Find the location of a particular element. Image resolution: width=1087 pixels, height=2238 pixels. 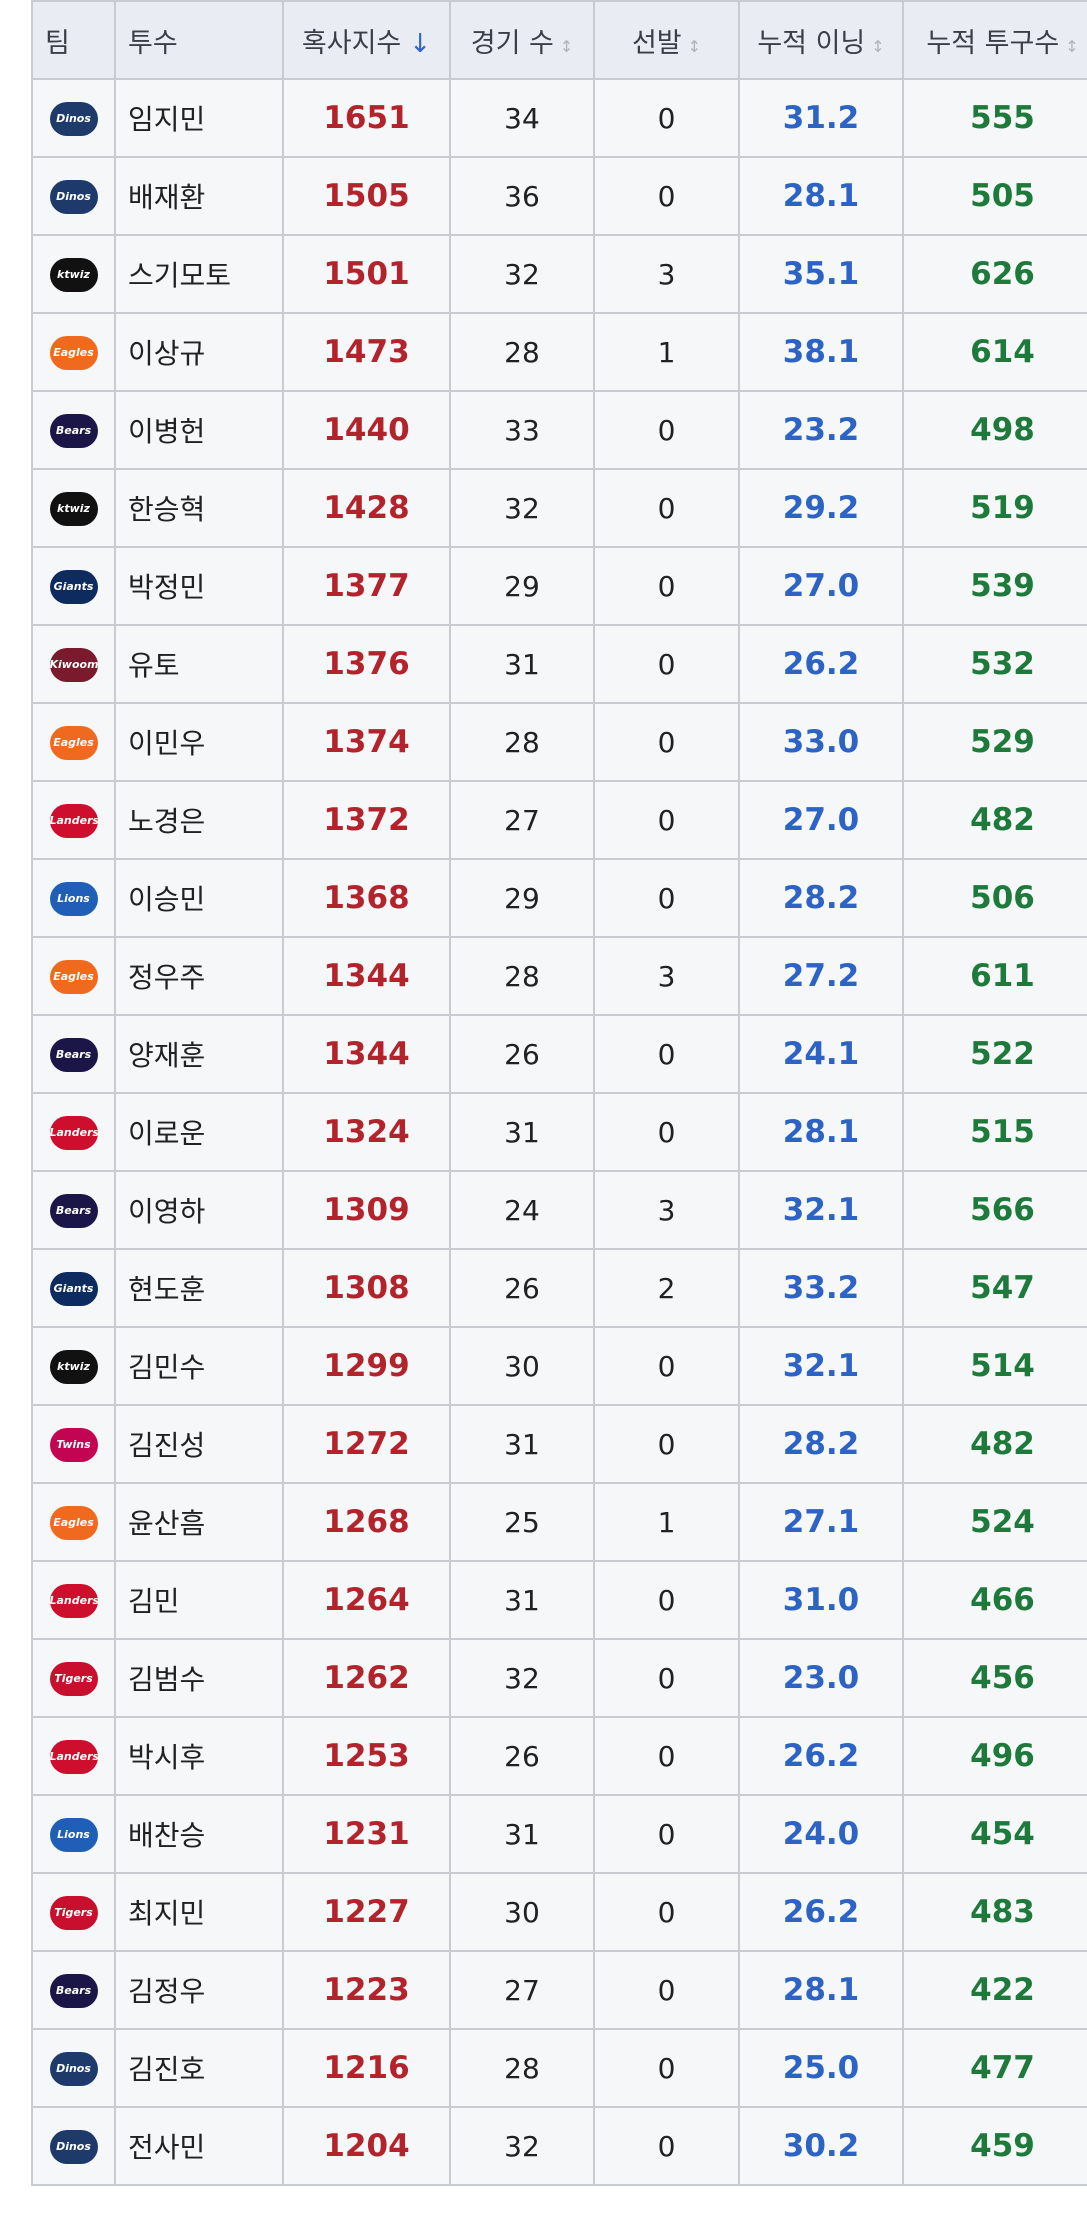

table-cell: 28 is located at coordinates (522, 742).